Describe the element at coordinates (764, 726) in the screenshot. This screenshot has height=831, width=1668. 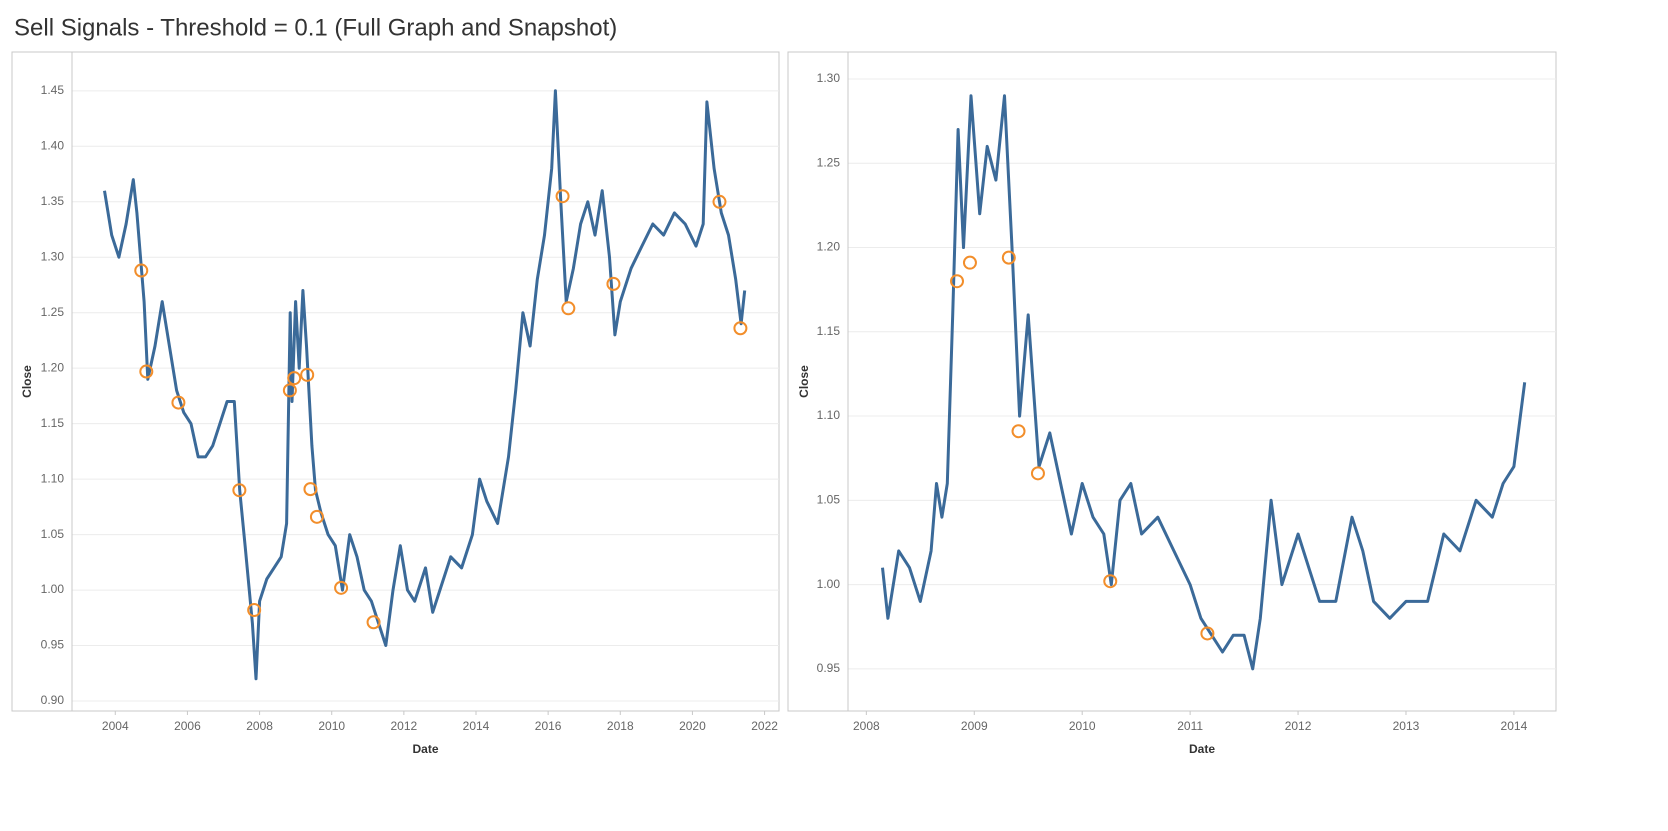
I see `x-tick-label: 2022` at that location.